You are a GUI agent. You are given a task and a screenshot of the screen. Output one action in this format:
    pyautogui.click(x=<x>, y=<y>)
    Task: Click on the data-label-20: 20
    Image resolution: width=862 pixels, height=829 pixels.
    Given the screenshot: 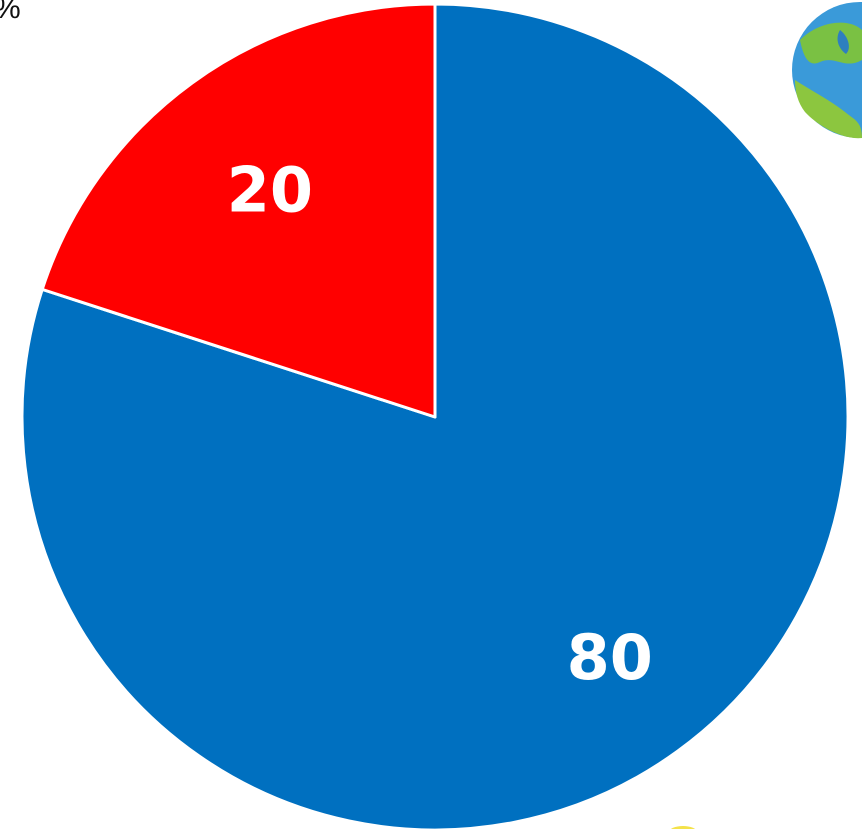 What is the action you would take?
    pyautogui.click(x=270, y=189)
    